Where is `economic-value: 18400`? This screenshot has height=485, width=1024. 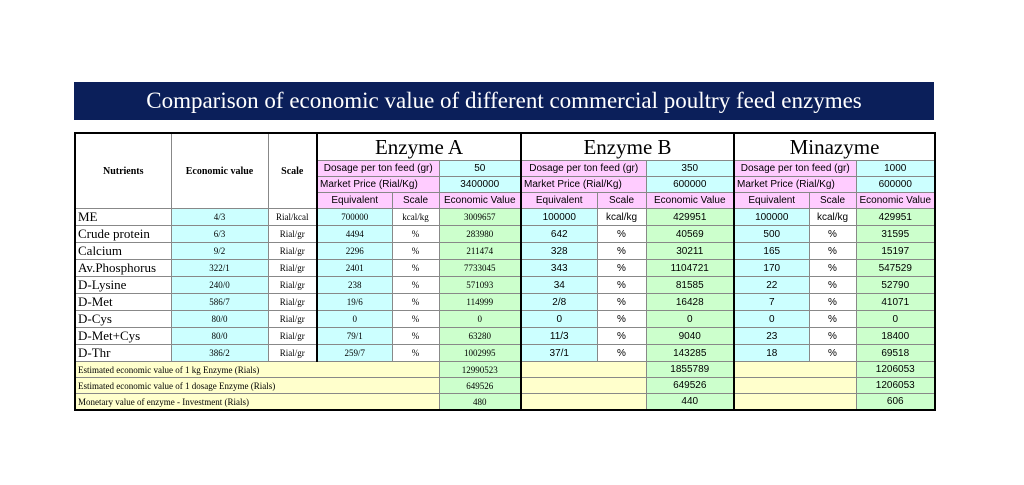
economic-value: 18400 is located at coordinates (895, 336).